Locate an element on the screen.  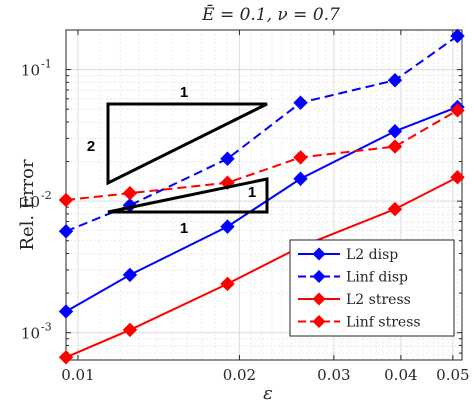
legend-entry: Linf stress is located at coordinates (359, 323).